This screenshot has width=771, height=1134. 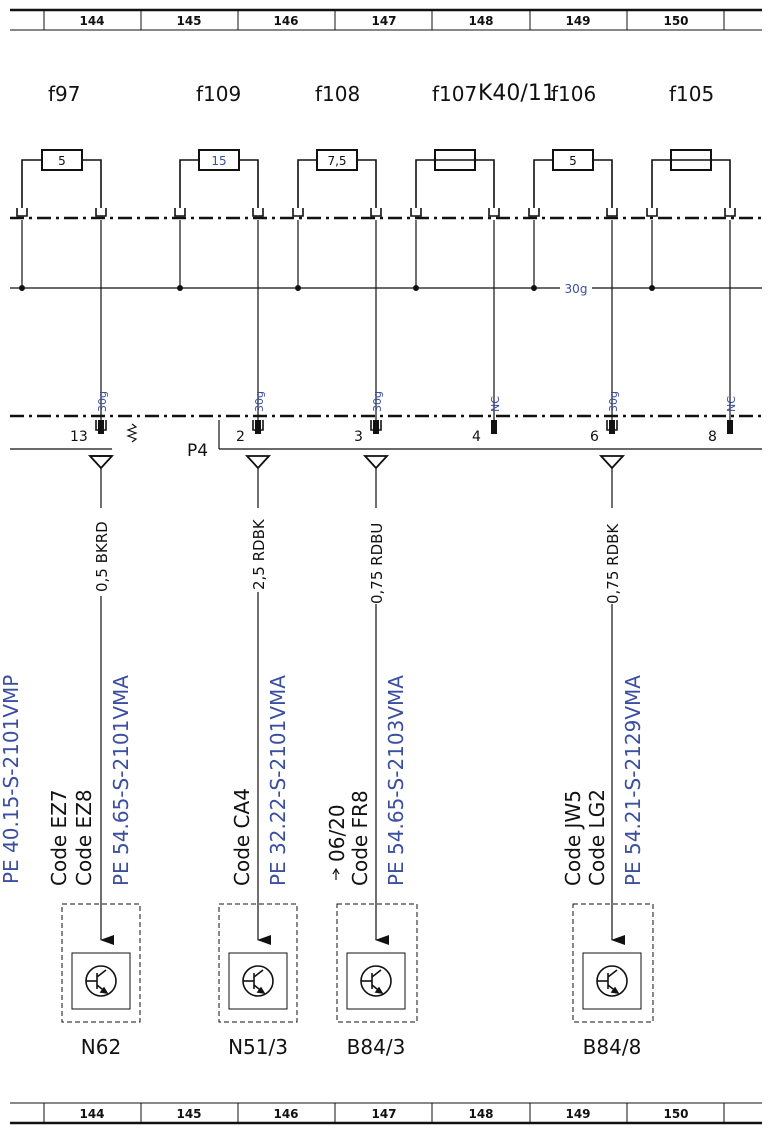 I want to click on fuse-f109, so click(x=219, y=178).